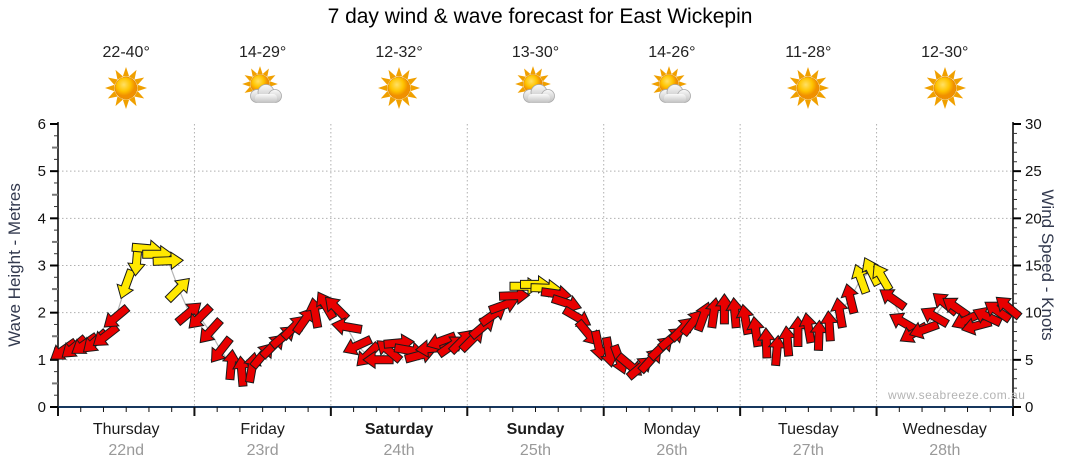 The height and width of the screenshot is (475, 1080). Describe the element at coordinates (42, 313) in the screenshot. I see `left-axis-tick-label: 2` at that location.